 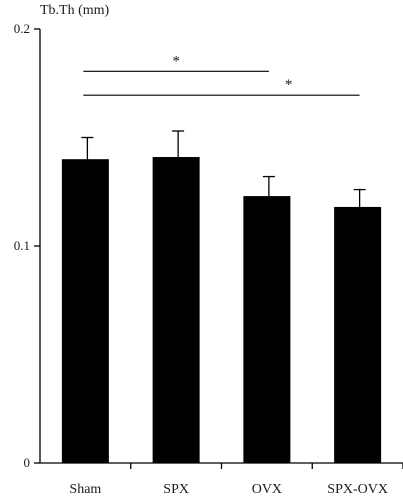 What do you see at coordinates (267, 329) in the screenshot?
I see `bar-ovx` at bounding box center [267, 329].